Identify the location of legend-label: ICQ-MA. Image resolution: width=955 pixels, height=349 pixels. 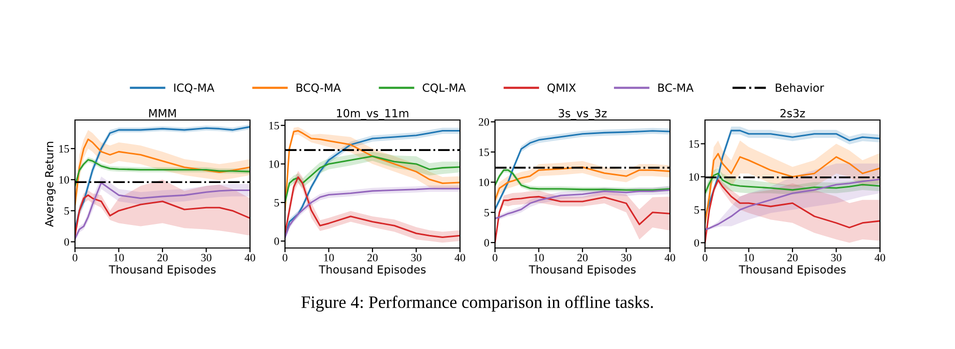
(194, 88).